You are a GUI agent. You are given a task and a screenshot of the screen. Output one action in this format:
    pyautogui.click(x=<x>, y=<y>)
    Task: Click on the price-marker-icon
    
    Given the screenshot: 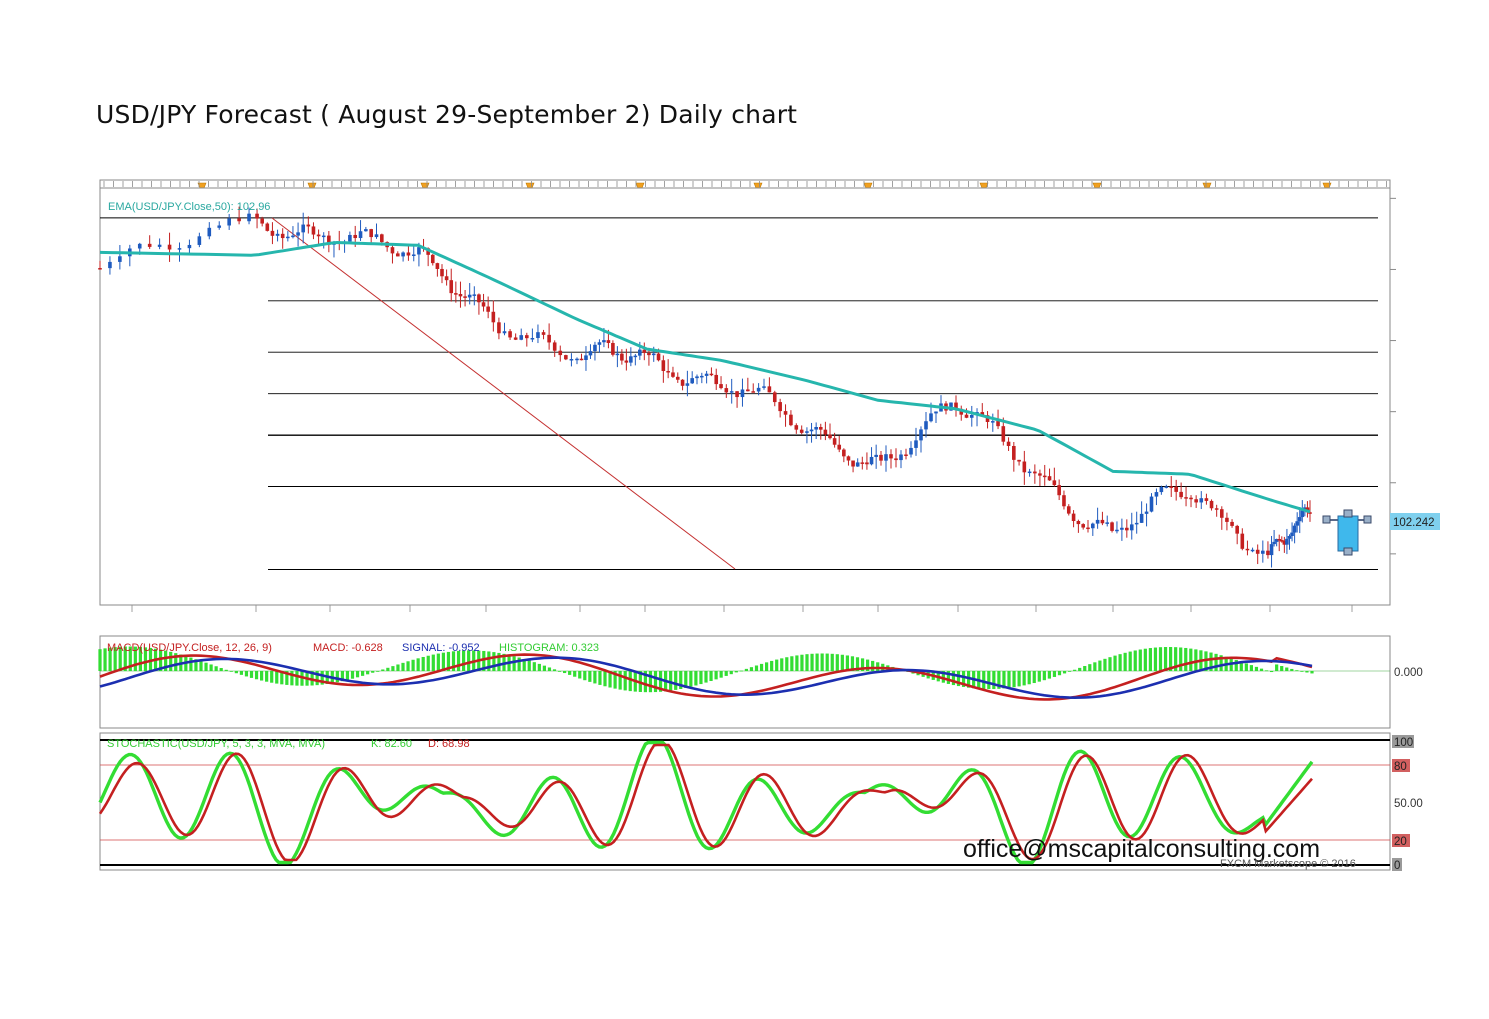 What is the action you would take?
    pyautogui.click(x=1347, y=532)
    